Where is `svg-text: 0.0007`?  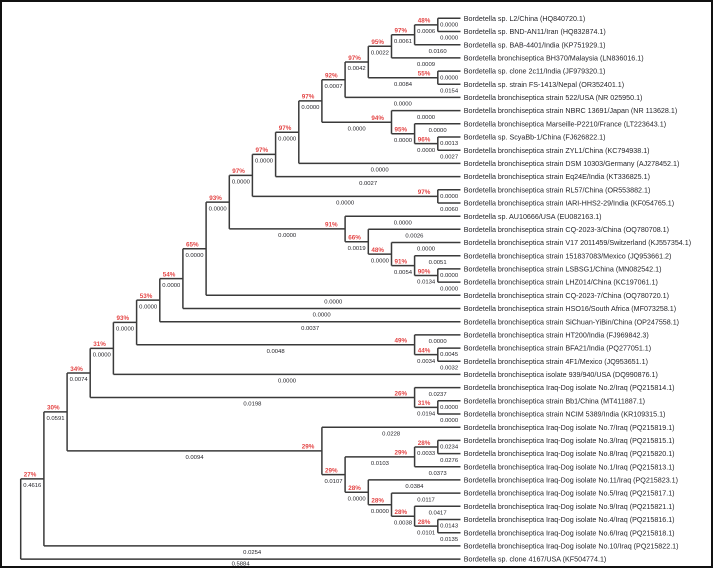
svg-text: 0.0007 is located at coordinates (333, 87).